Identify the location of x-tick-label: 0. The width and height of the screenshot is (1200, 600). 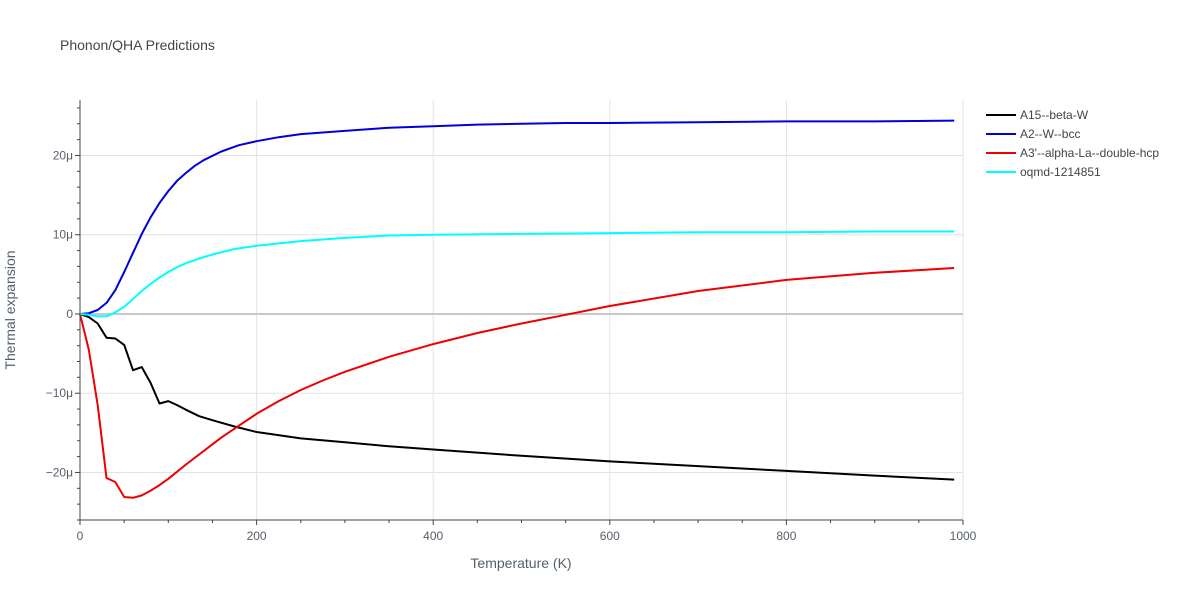
(80, 536).